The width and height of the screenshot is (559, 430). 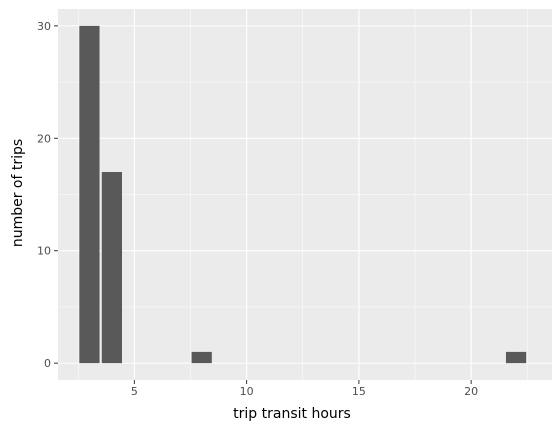 I want to click on y-tick-label: 0, so click(x=47, y=363).